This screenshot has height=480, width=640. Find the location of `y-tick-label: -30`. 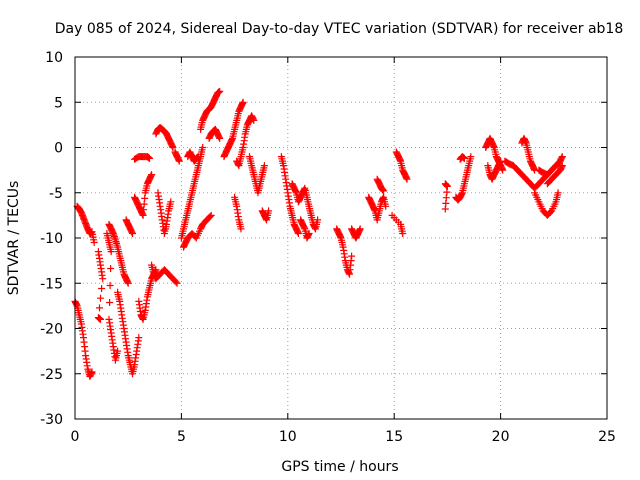

y-tick-label: -30 is located at coordinates (51, 420).